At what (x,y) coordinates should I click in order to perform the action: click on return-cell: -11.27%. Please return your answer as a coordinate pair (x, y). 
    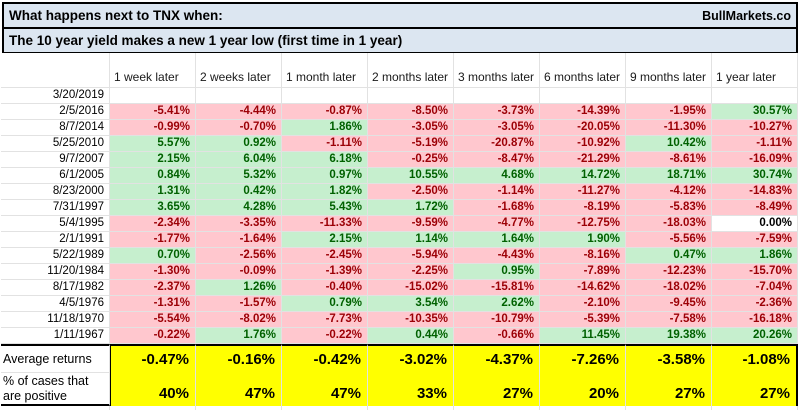
    Looking at the image, I should click on (583, 192).